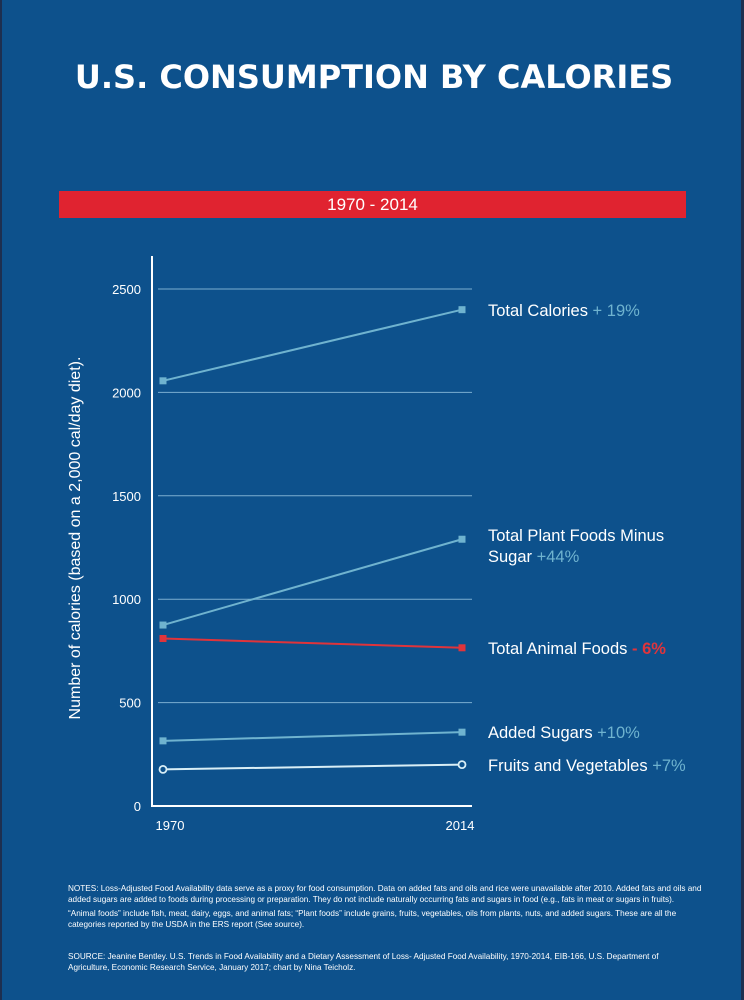  Describe the element at coordinates (126, 496) in the screenshot. I see `y-tick-label: 1500` at that location.